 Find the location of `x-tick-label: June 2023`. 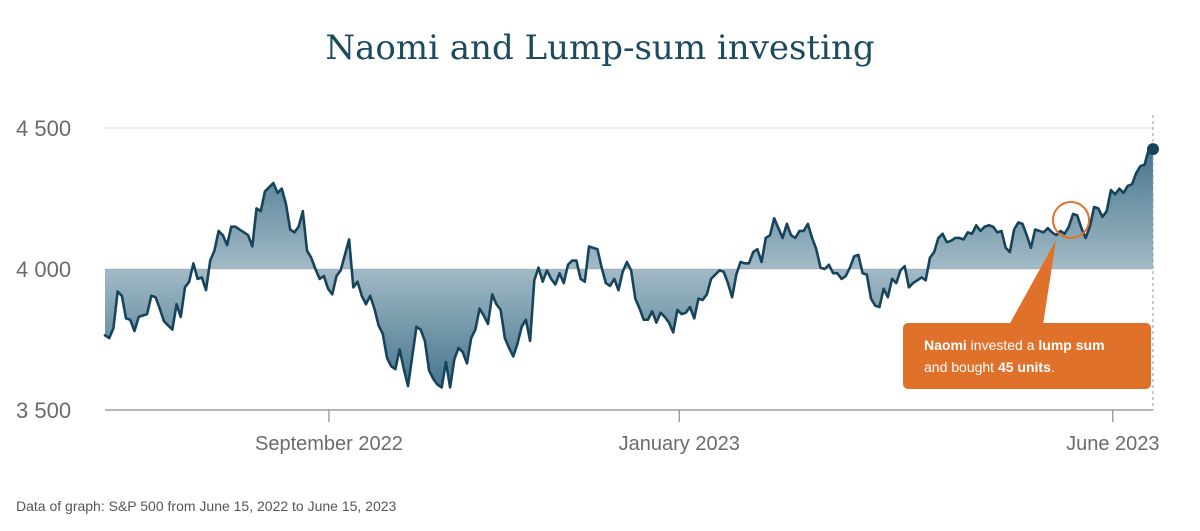

x-tick-label: June 2023 is located at coordinates (1112, 444).